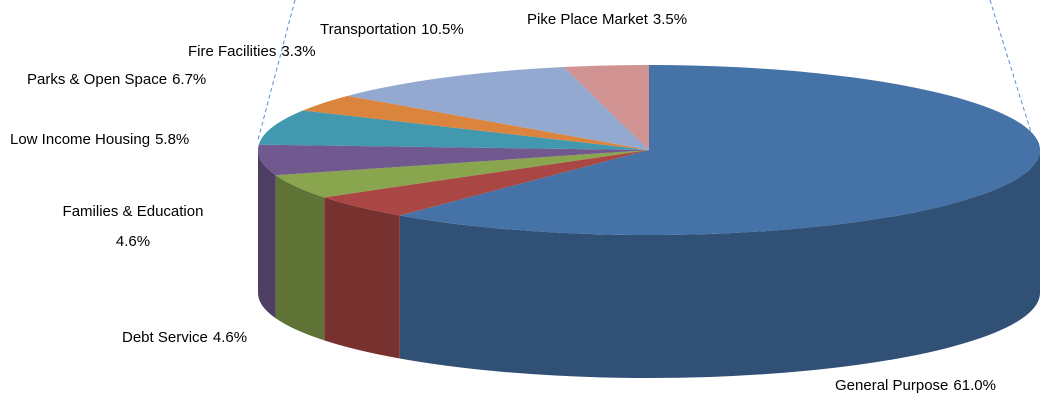  I want to click on slice-label-group: Debt Service 4.6%, so click(184, 337).